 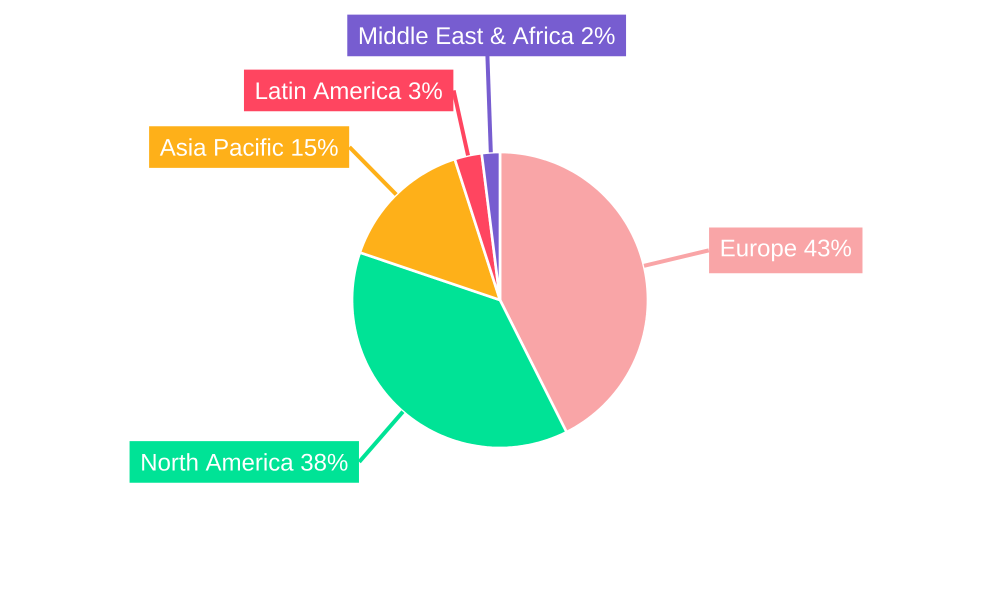 I want to click on slice-label: North America, so click(x=218, y=462).